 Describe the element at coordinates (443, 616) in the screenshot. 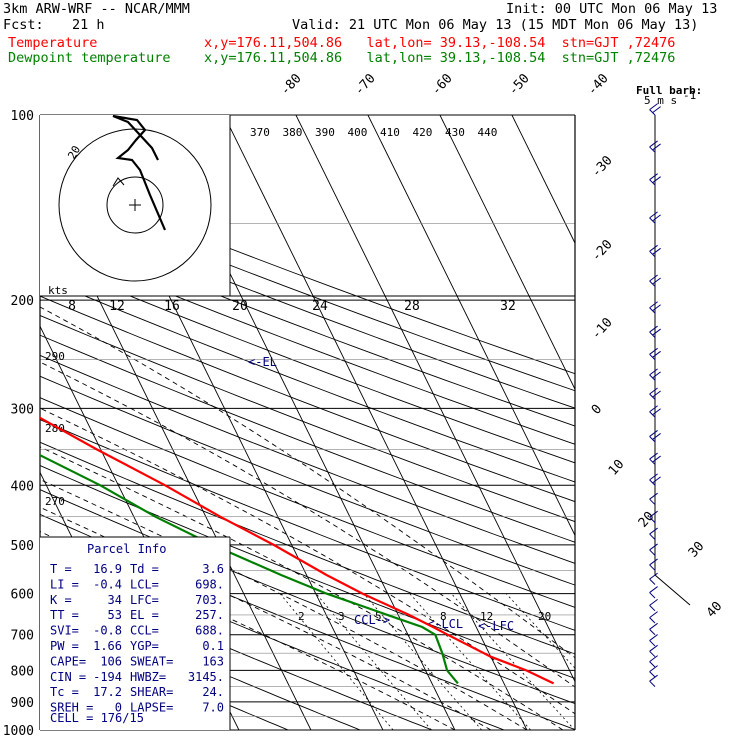

I see `mixing-ratio-label: 8` at that location.